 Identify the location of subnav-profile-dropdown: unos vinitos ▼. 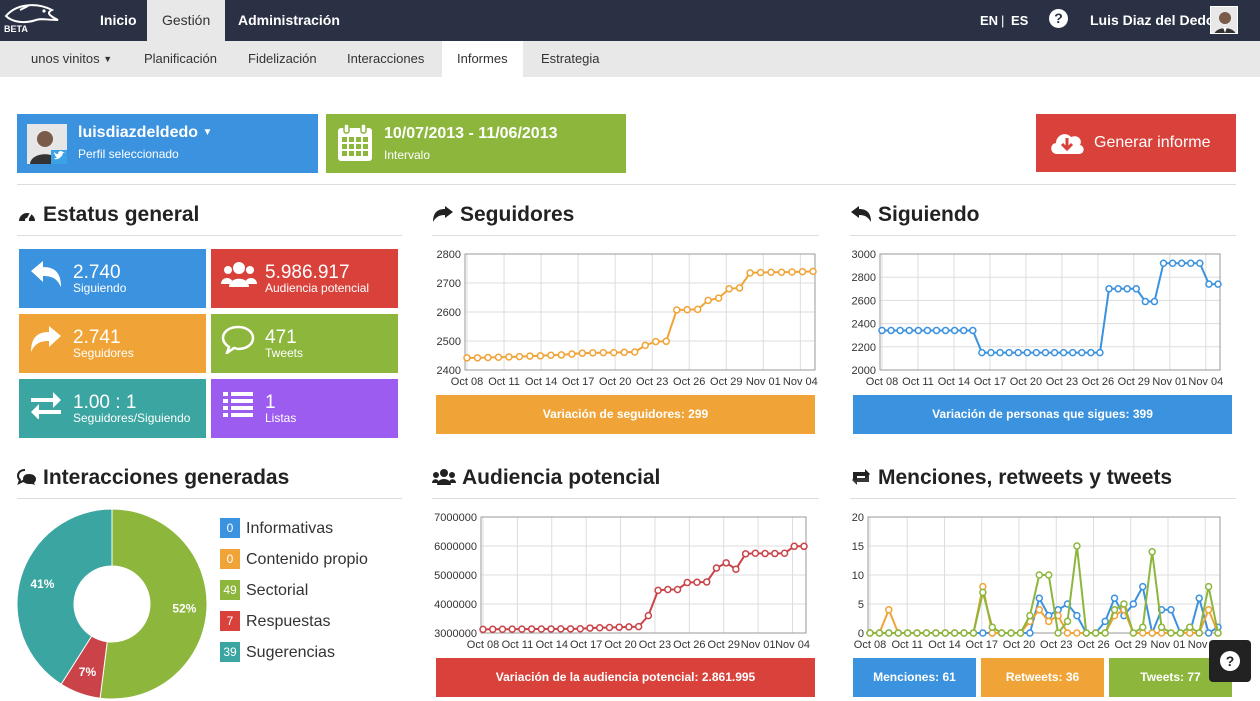
(71, 59).